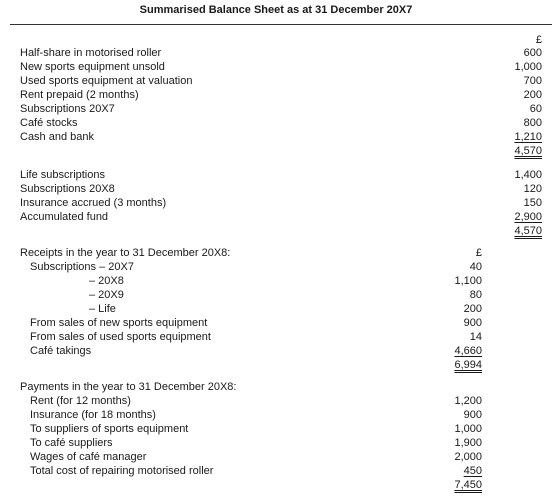 The height and width of the screenshot is (500, 552). Describe the element at coordinates (106, 81) in the screenshot. I see `asset-label: Used sports equipment at valuation` at that location.